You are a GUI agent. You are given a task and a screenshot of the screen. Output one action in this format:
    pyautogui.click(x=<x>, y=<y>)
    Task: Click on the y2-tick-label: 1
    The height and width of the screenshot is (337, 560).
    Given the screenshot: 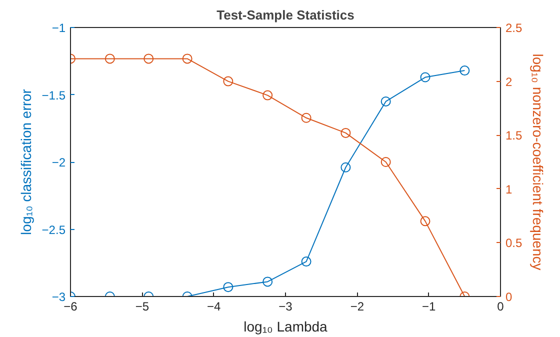 What is the action you would take?
    pyautogui.click(x=509, y=189)
    